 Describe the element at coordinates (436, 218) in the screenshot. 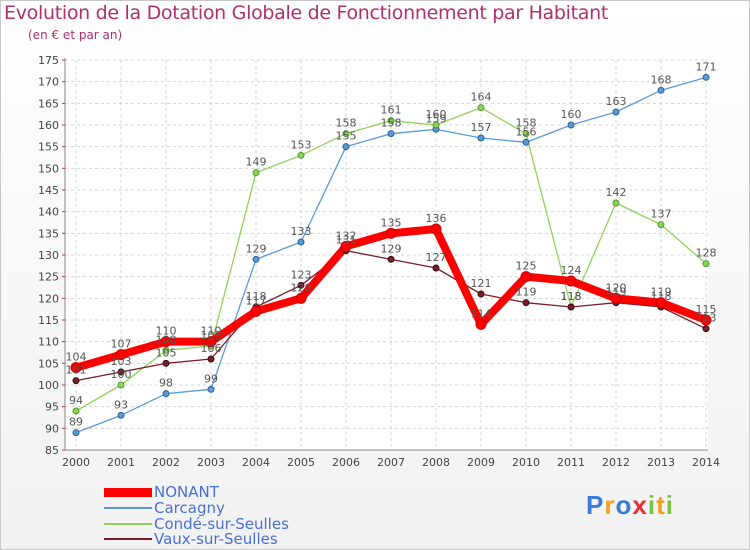

I see `data-label: 136` at that location.